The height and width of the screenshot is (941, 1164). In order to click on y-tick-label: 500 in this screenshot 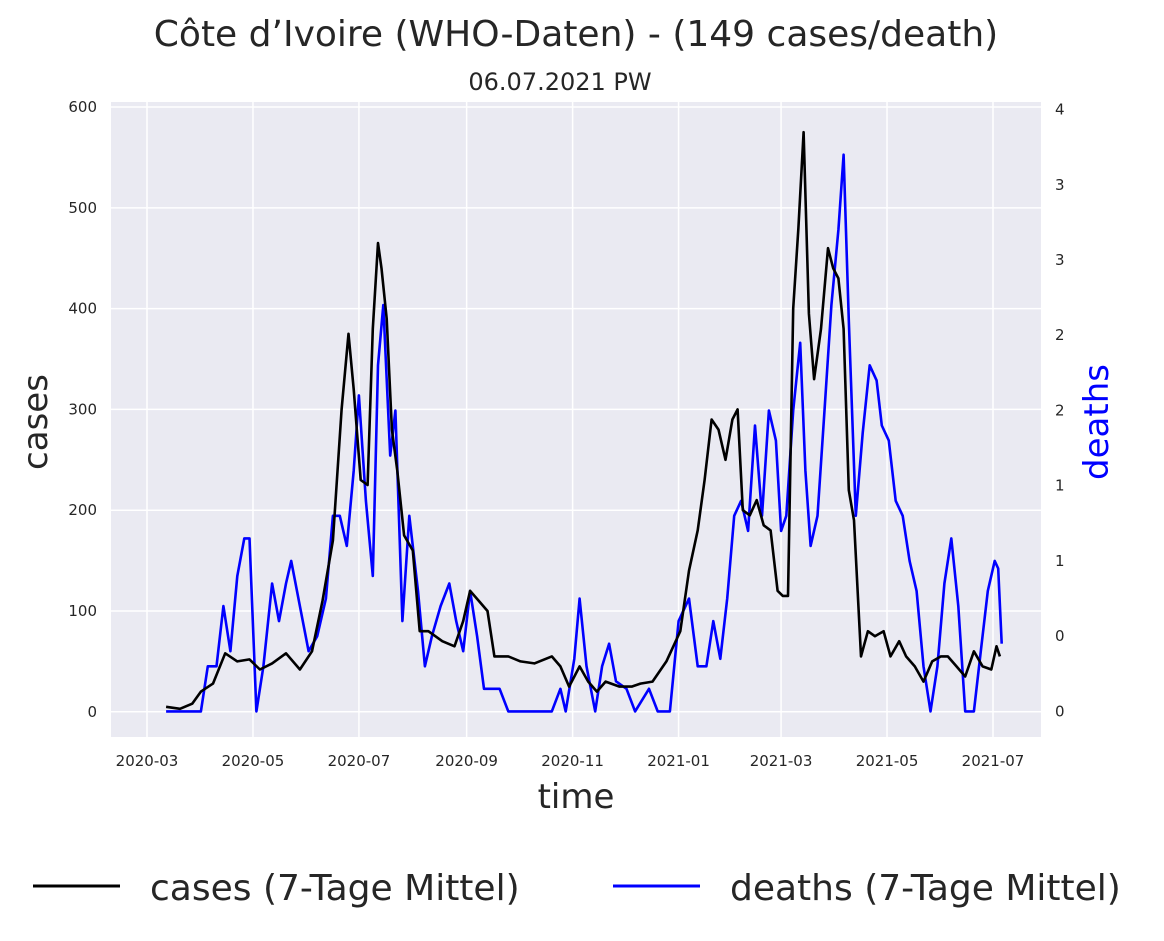, I will do `click(82, 208)`.